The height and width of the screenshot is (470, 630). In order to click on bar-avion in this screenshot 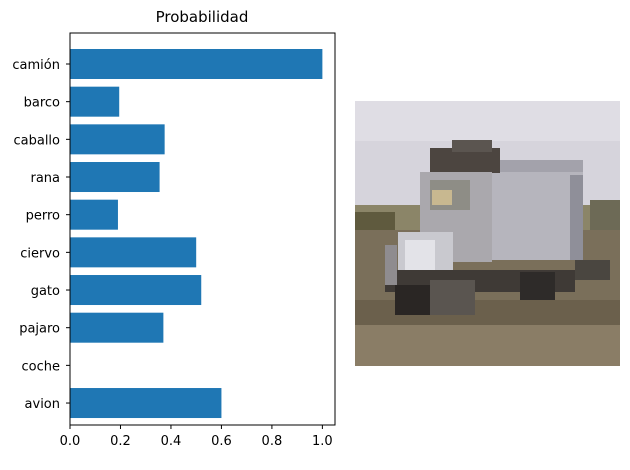, I will do `click(146, 403)`.